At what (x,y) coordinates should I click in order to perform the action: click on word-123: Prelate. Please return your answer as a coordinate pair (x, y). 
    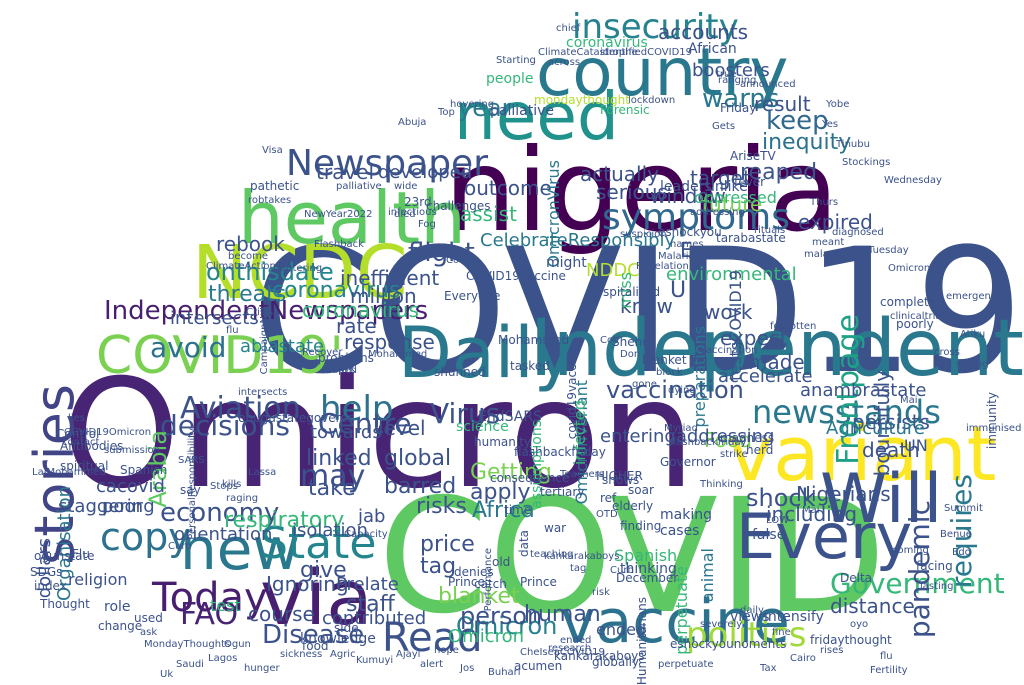
    Looking at the image, I should click on (367, 584).